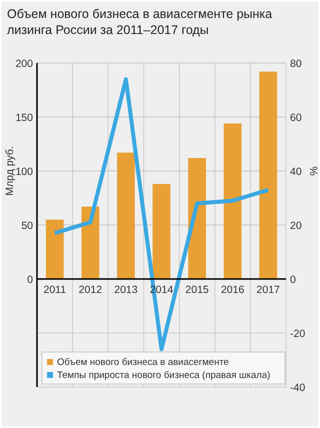 The width and height of the screenshot is (320, 428). What do you see at coordinates (27, 226) in the screenshot?
I see `y-tick-label: 50` at bounding box center [27, 226].